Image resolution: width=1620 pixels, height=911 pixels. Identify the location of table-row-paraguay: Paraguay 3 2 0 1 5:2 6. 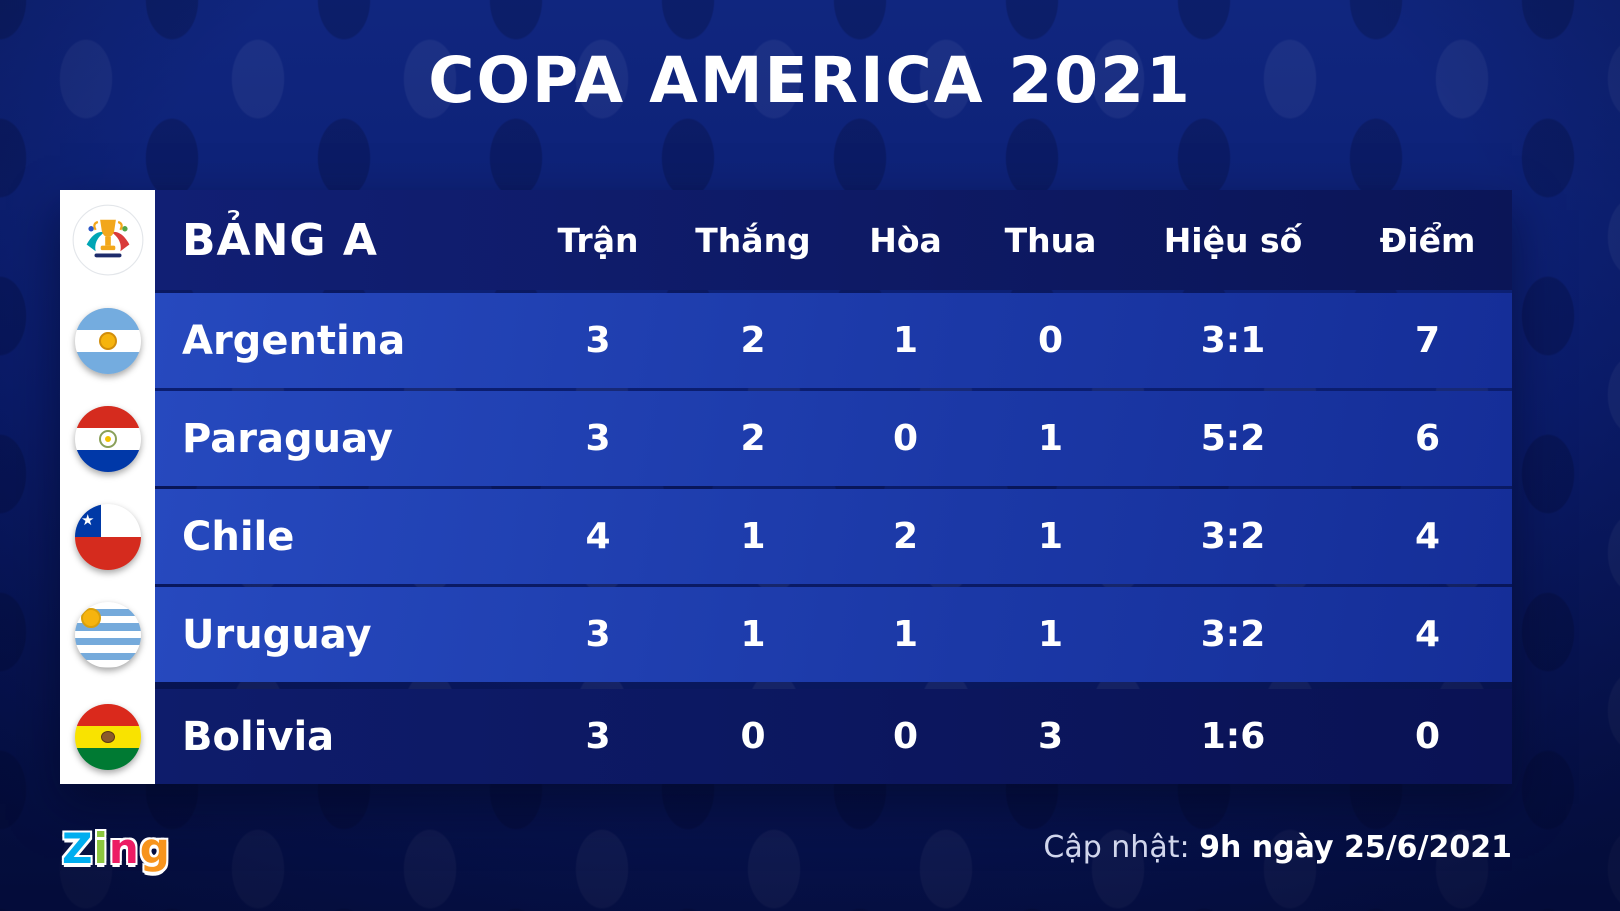
(793, 438).